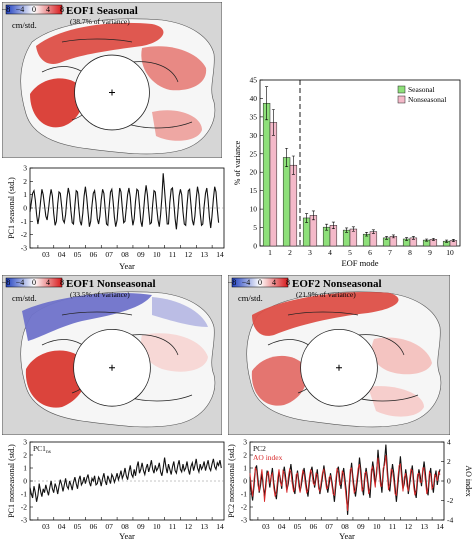  Describe the element at coordinates (254, 172) in the screenshot. I see `y-tick-label: 20` at that location.